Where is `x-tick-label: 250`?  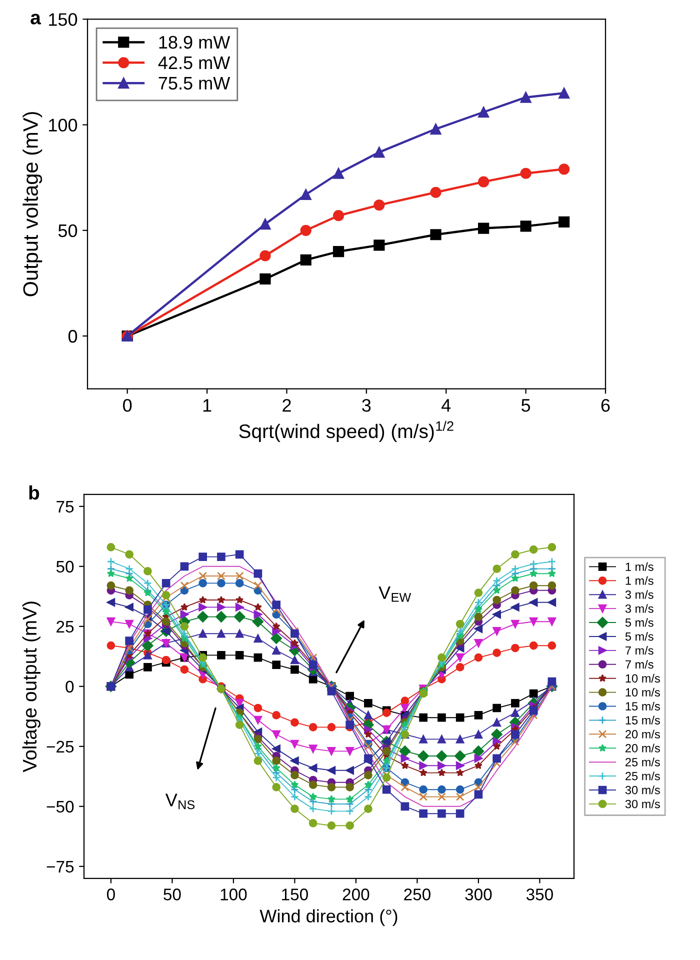
x-tick-label: 250 is located at coordinates (417, 894).